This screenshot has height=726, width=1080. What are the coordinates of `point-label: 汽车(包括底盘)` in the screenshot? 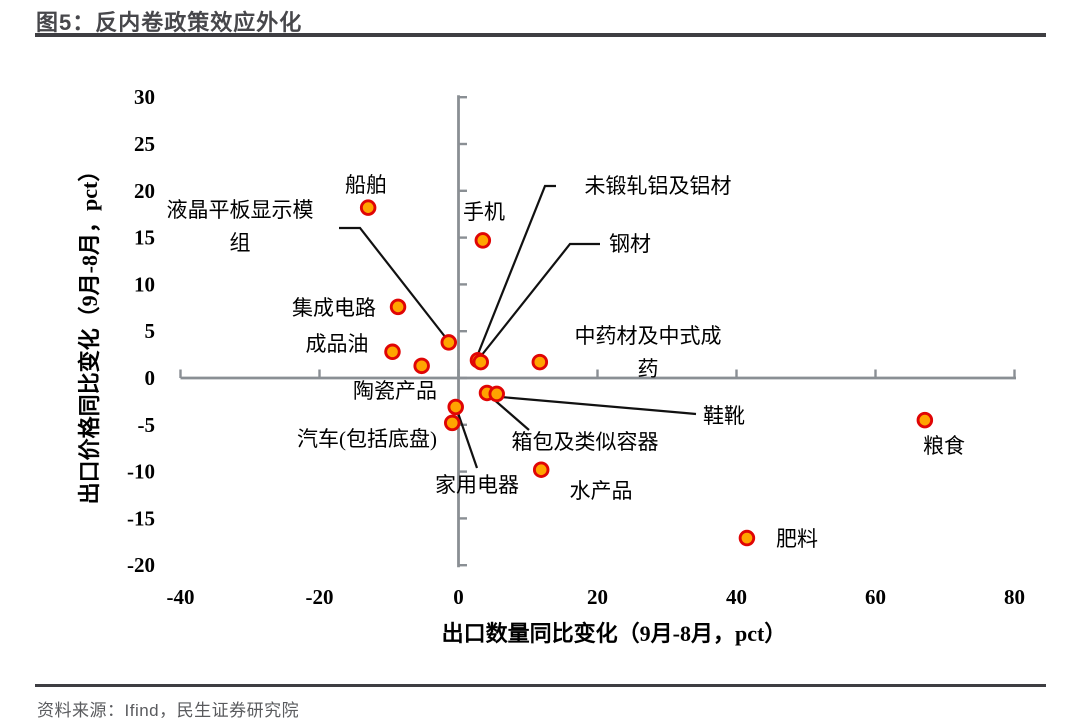 It's located at (367, 439).